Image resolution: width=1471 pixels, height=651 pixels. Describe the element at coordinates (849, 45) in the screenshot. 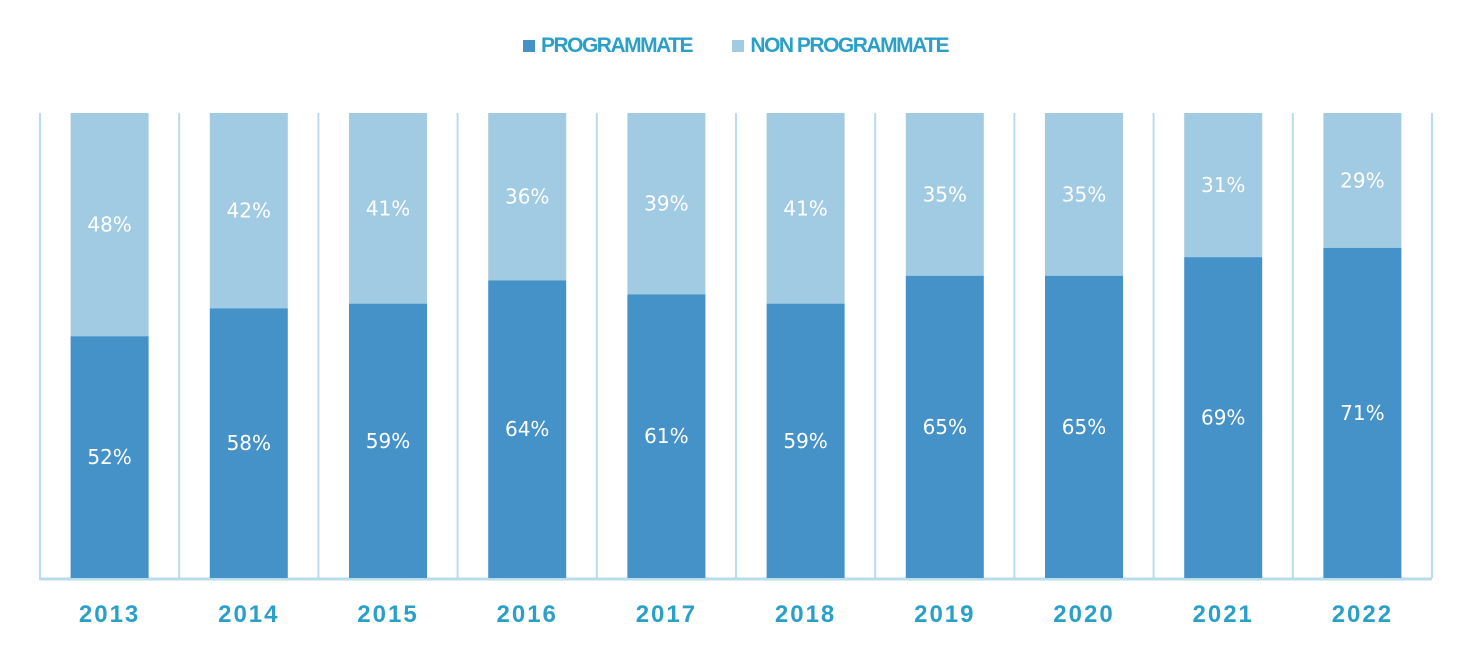

I see `legend-label-non-programmate: NON PROGRAMMATE` at that location.